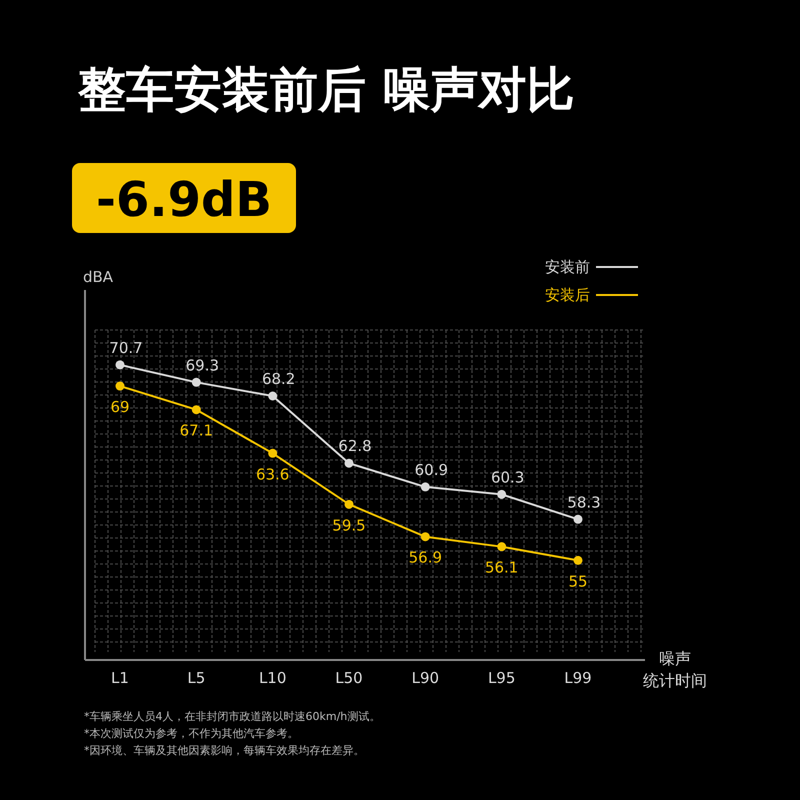 This screenshot has height=800, width=800. I want to click on data-label: 59.5, so click(349, 525).